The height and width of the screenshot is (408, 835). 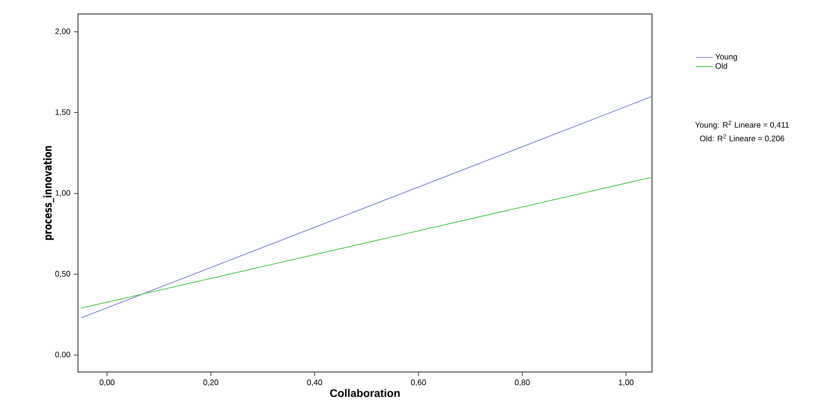 I want to click on x-axis-title: Collaboration, so click(x=365, y=392).